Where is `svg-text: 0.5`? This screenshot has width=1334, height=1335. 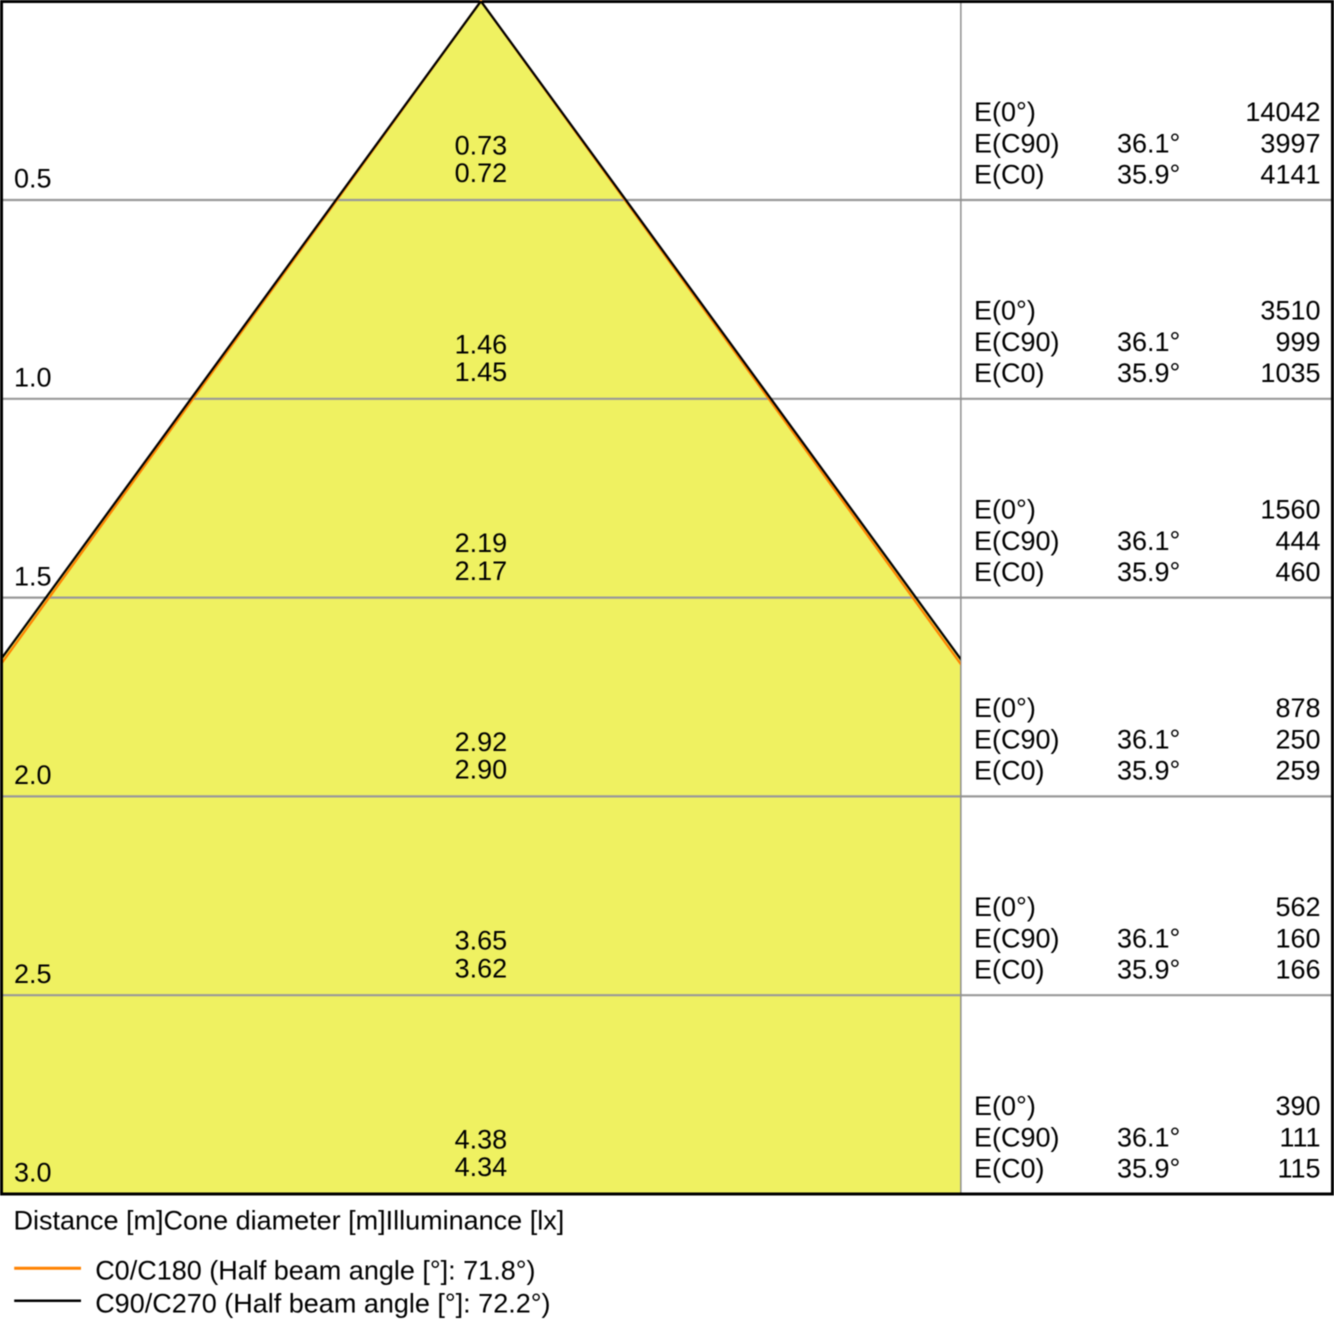
svg-text: 0.5 is located at coordinates (33, 179).